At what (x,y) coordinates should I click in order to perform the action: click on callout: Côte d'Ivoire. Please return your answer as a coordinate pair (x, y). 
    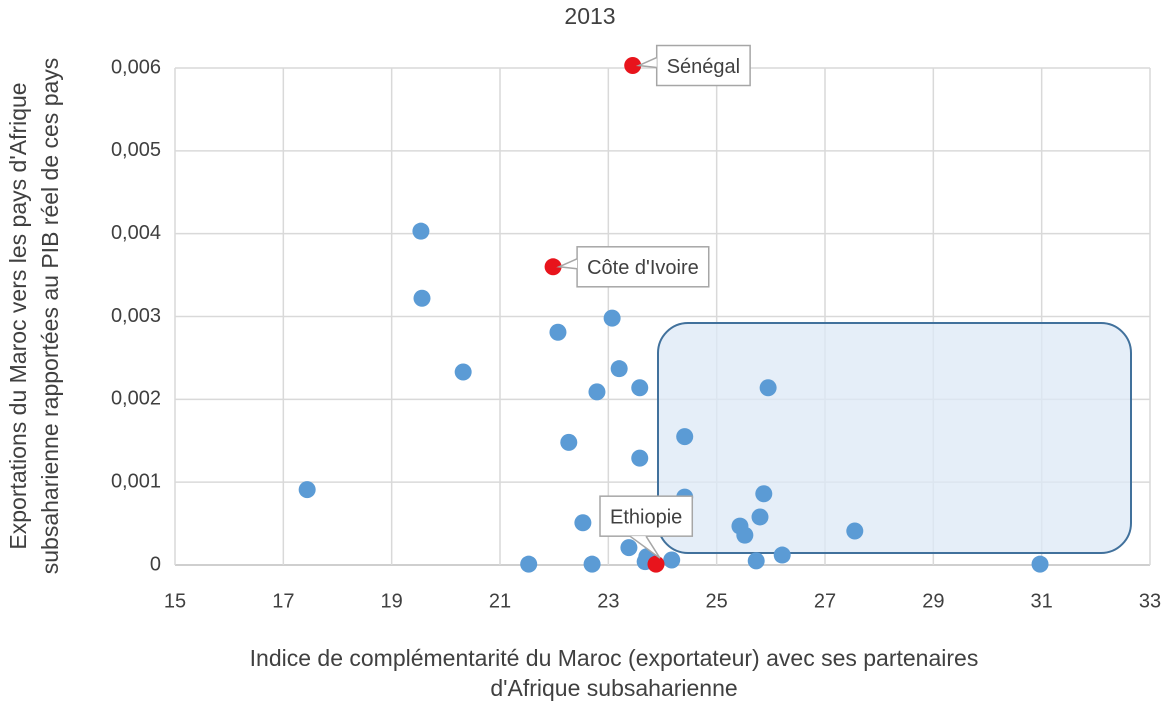
    Looking at the image, I should click on (633, 267).